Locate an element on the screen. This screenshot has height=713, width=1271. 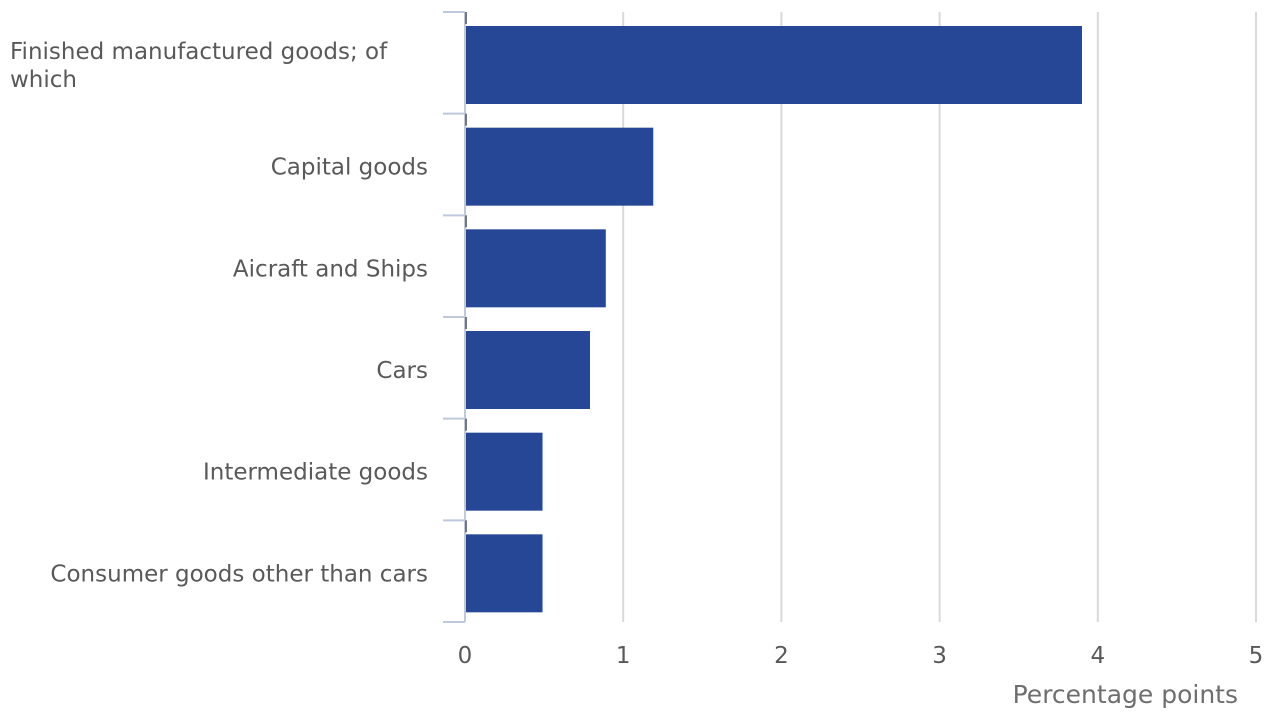
category-label: Finished manufactured goods; of which is located at coordinates (199, 66).